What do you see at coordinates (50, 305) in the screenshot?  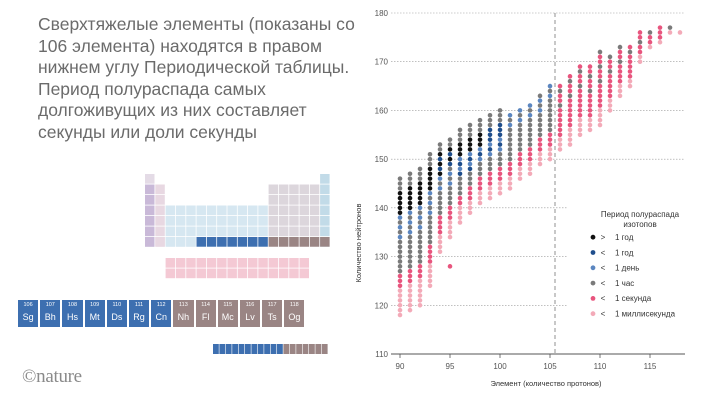 I see `element-number: 107` at bounding box center [50, 305].